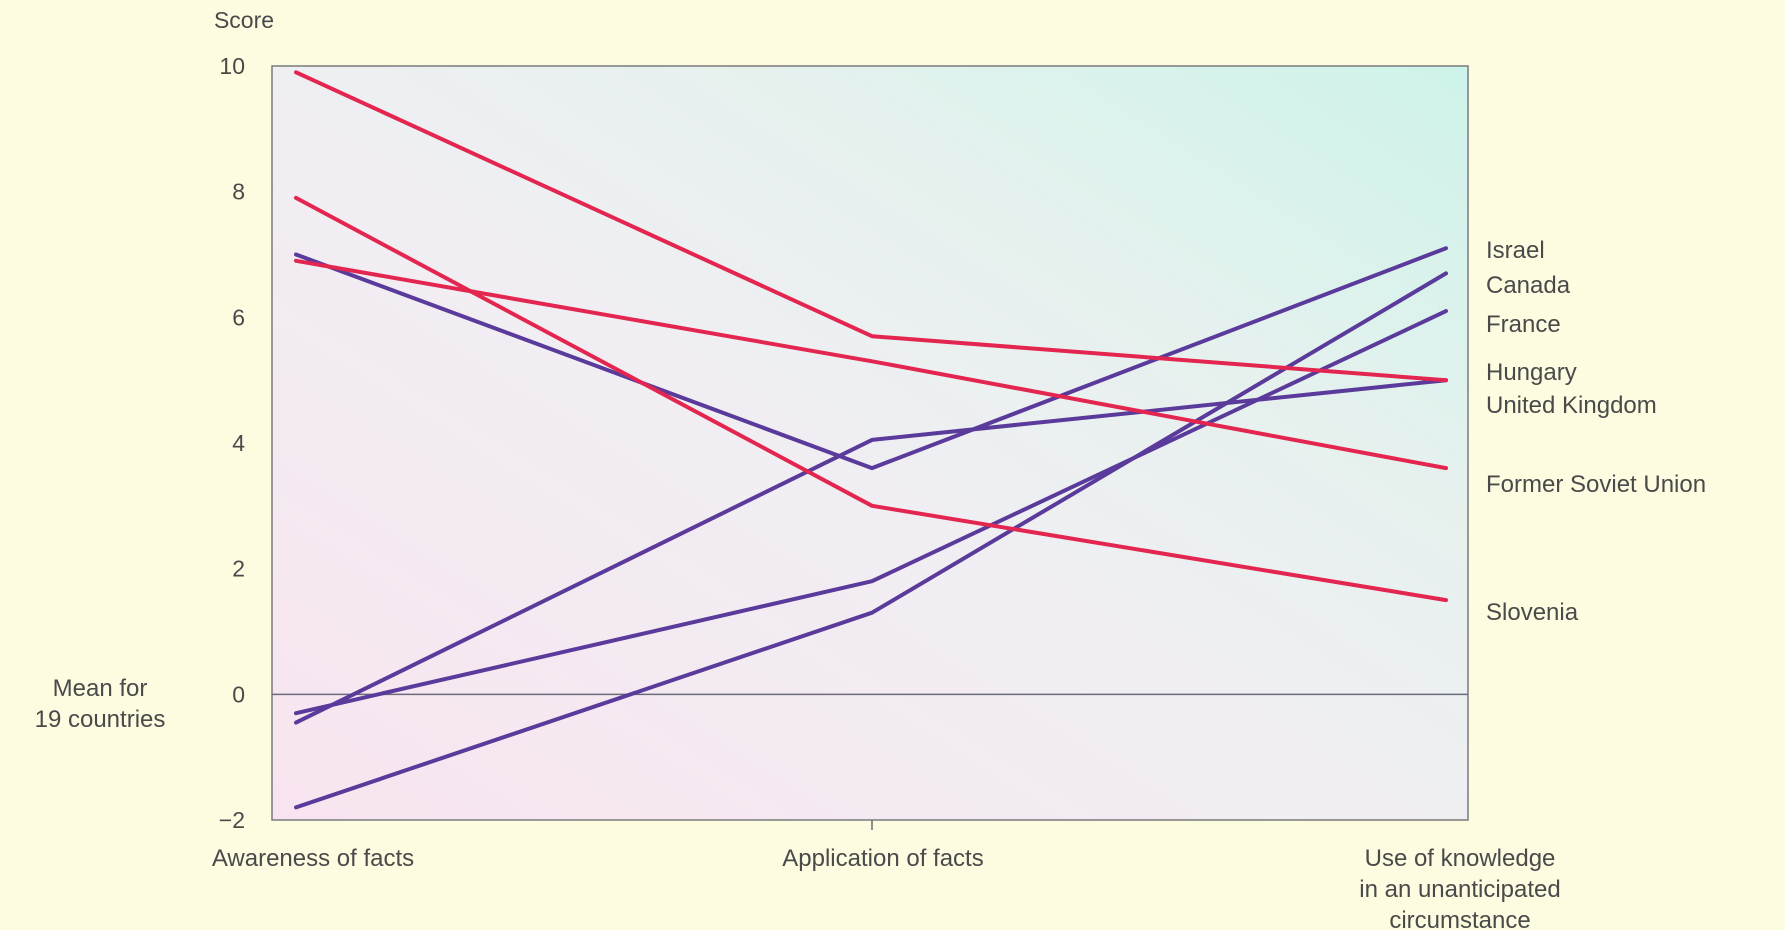 The height and width of the screenshot is (930, 1785). I want to click on y-tick-label: 0, so click(238, 694).